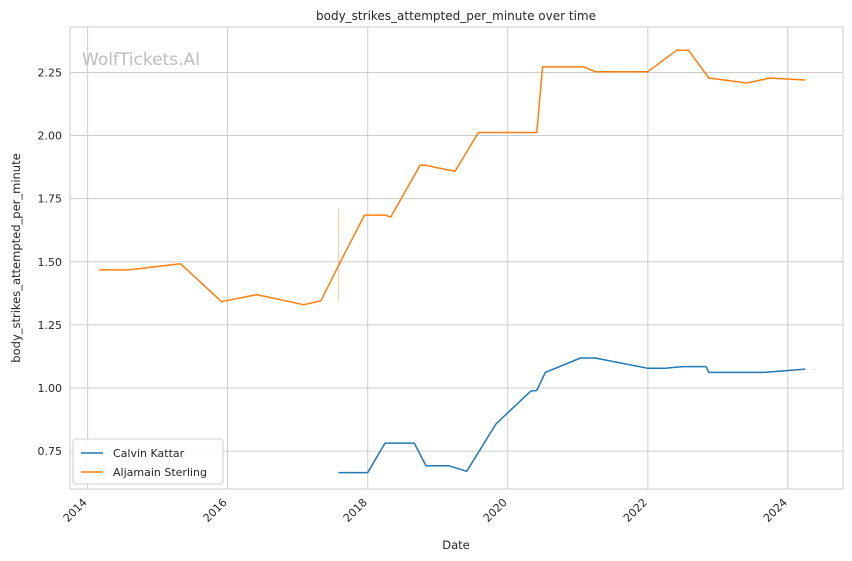 The width and height of the screenshot is (852, 561). Describe the element at coordinates (50, 199) in the screenshot. I see `y-tick-label: 1.75` at that location.